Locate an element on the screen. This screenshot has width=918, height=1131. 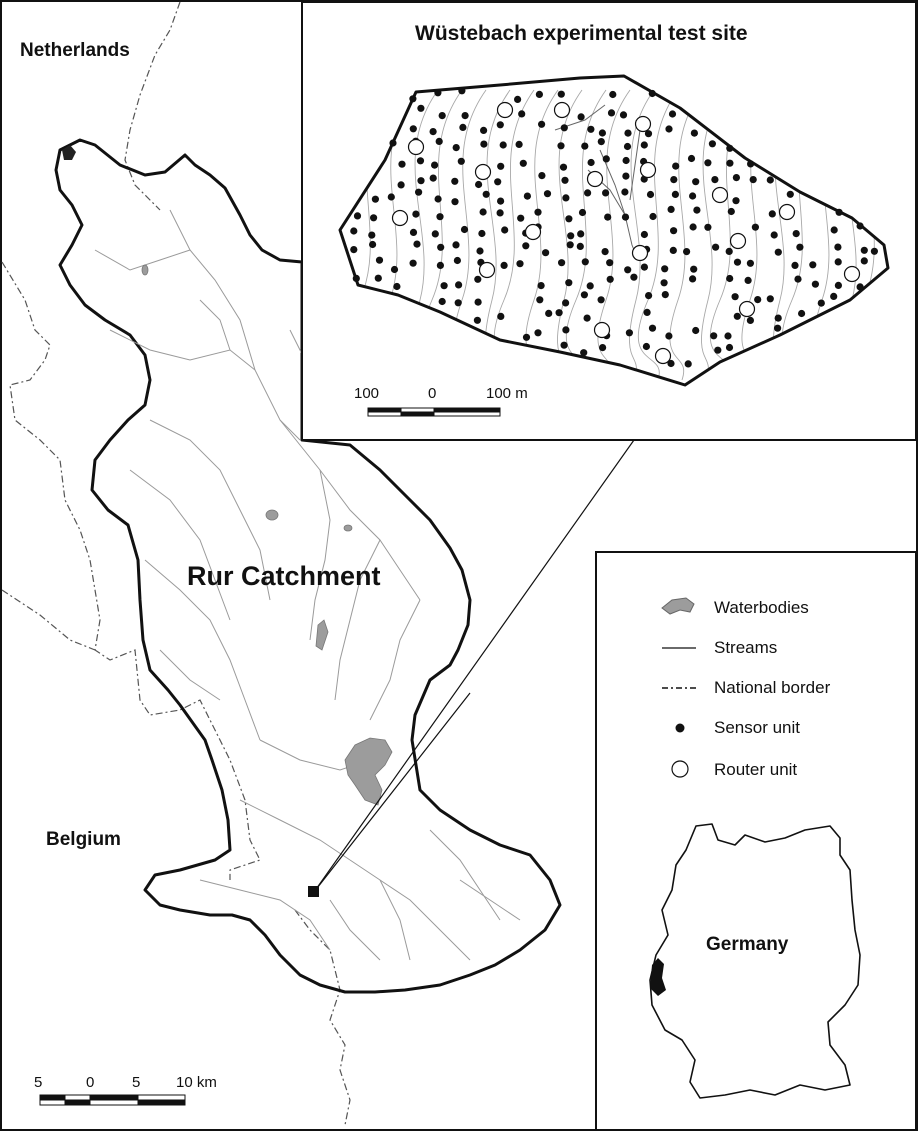
netherlands-label: Netherlands is located at coordinates (75, 50).